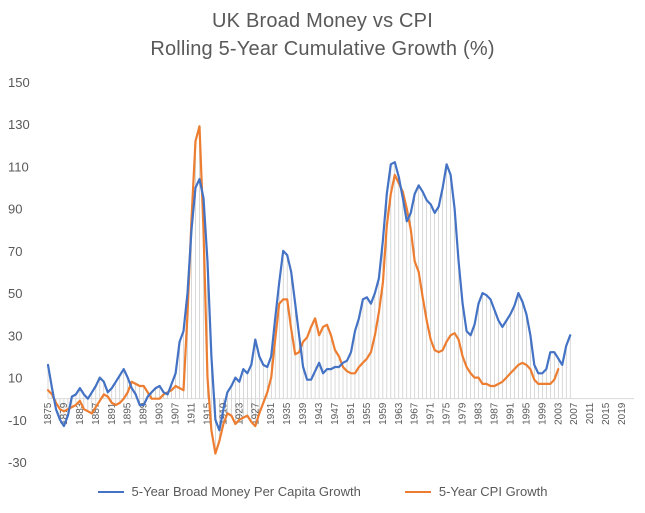  Describe the element at coordinates (15, 378) in the screenshot. I see `y-tick-label: 10` at that location.